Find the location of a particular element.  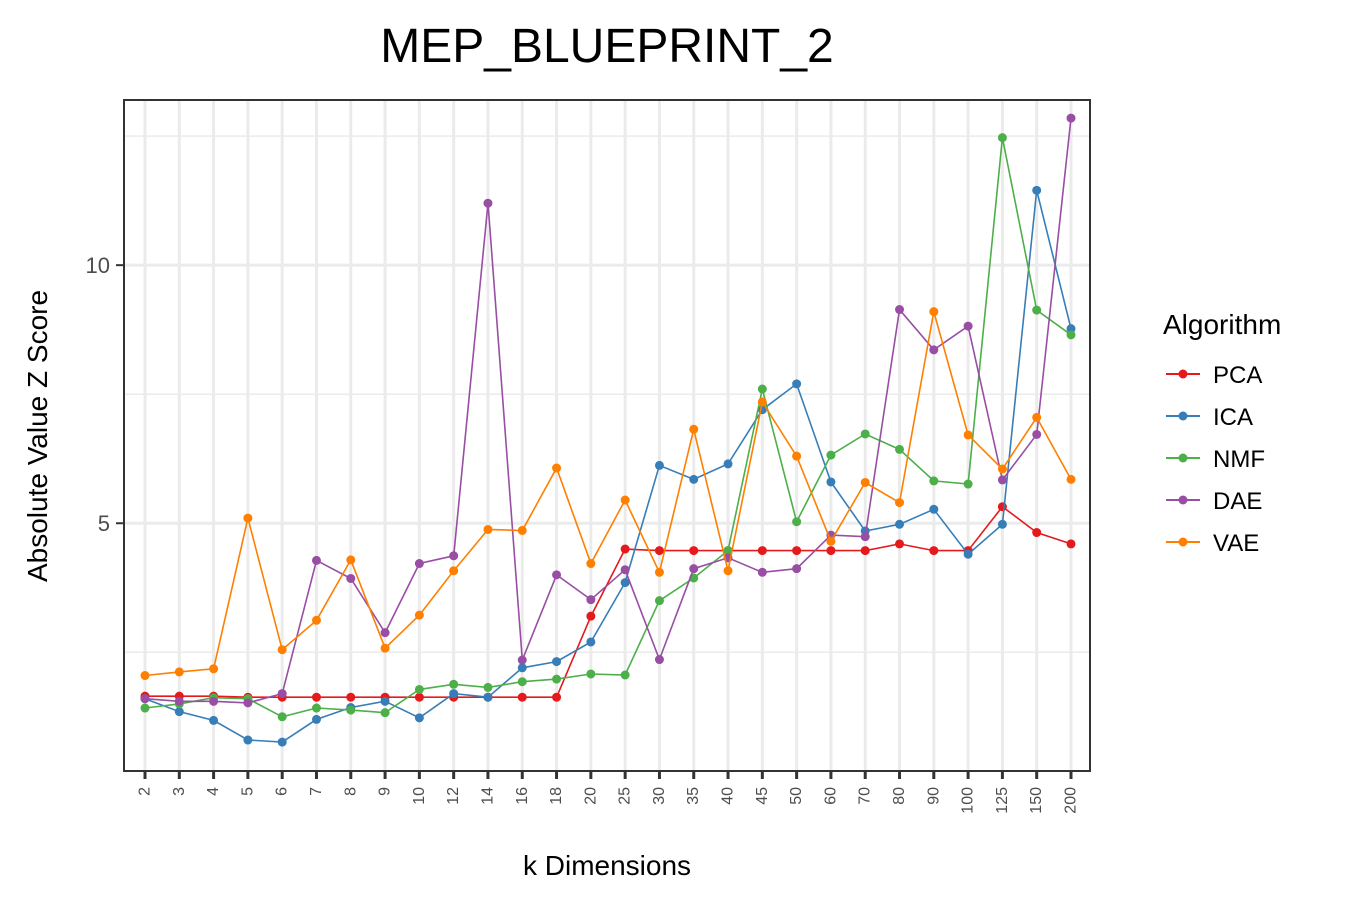

legend-item-vae: VAE is located at coordinates (1212, 543).